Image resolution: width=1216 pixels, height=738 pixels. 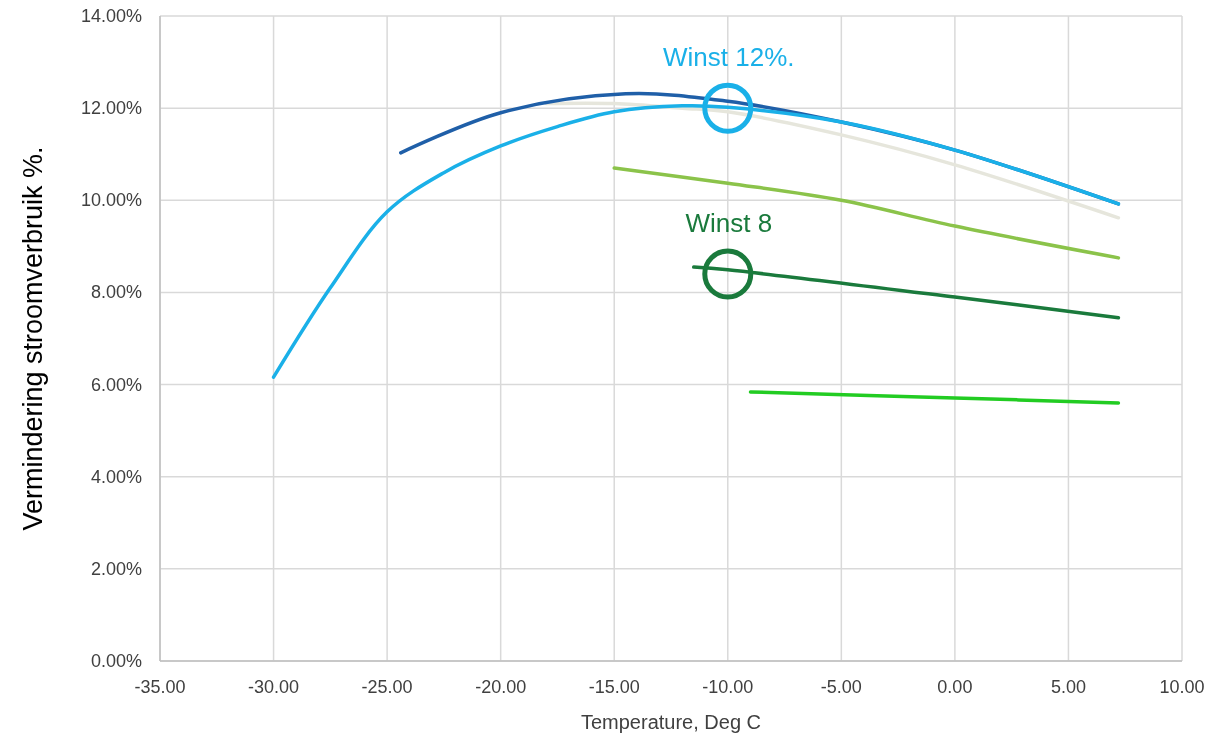 What do you see at coordinates (614, 687) in the screenshot?
I see `x-tick-label: -15.00` at bounding box center [614, 687].